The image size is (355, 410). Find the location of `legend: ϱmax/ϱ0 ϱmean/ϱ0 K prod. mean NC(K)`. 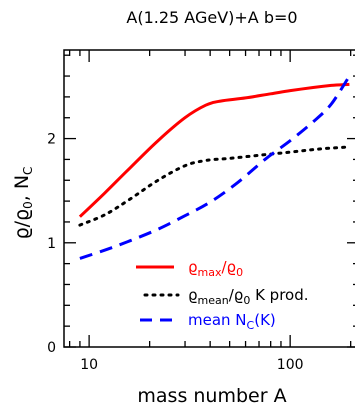

legend: ϱmax/ϱ0 ϱmean/ϱ0 K prod. mean NC(K) is located at coordinates (222, 295).